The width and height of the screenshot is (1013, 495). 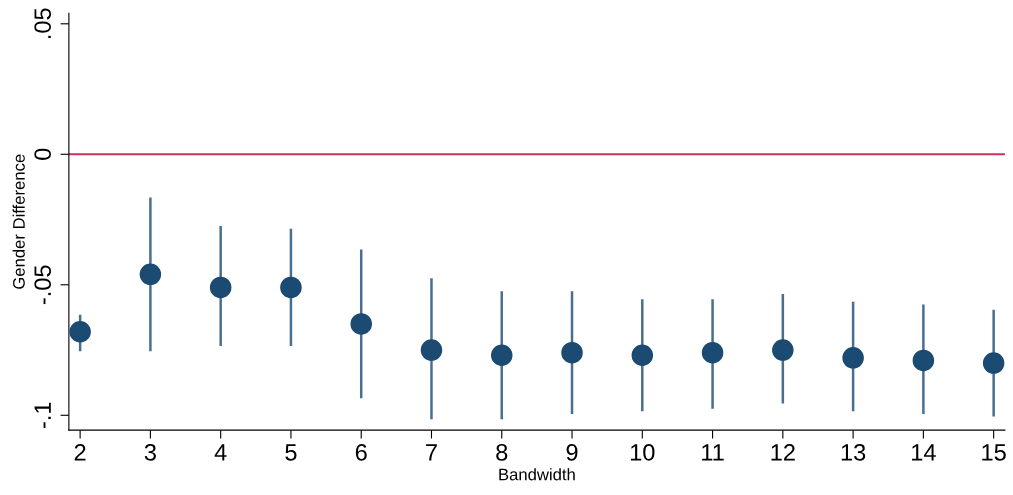 I want to click on y-tick-label: 0, so click(x=43, y=154).